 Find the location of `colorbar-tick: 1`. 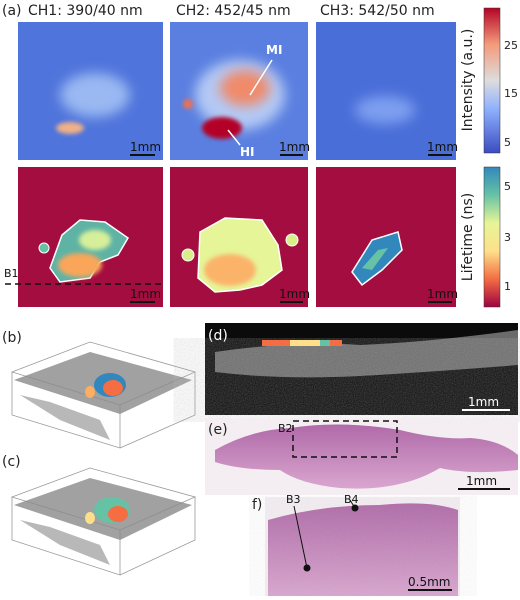

colorbar-tick: 1 is located at coordinates (507, 286).